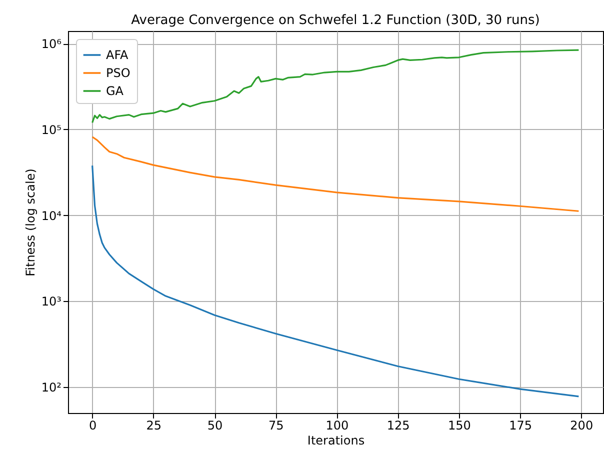 The width and height of the screenshot is (604, 454). I want to click on x-tick-label: 200, so click(582, 425).